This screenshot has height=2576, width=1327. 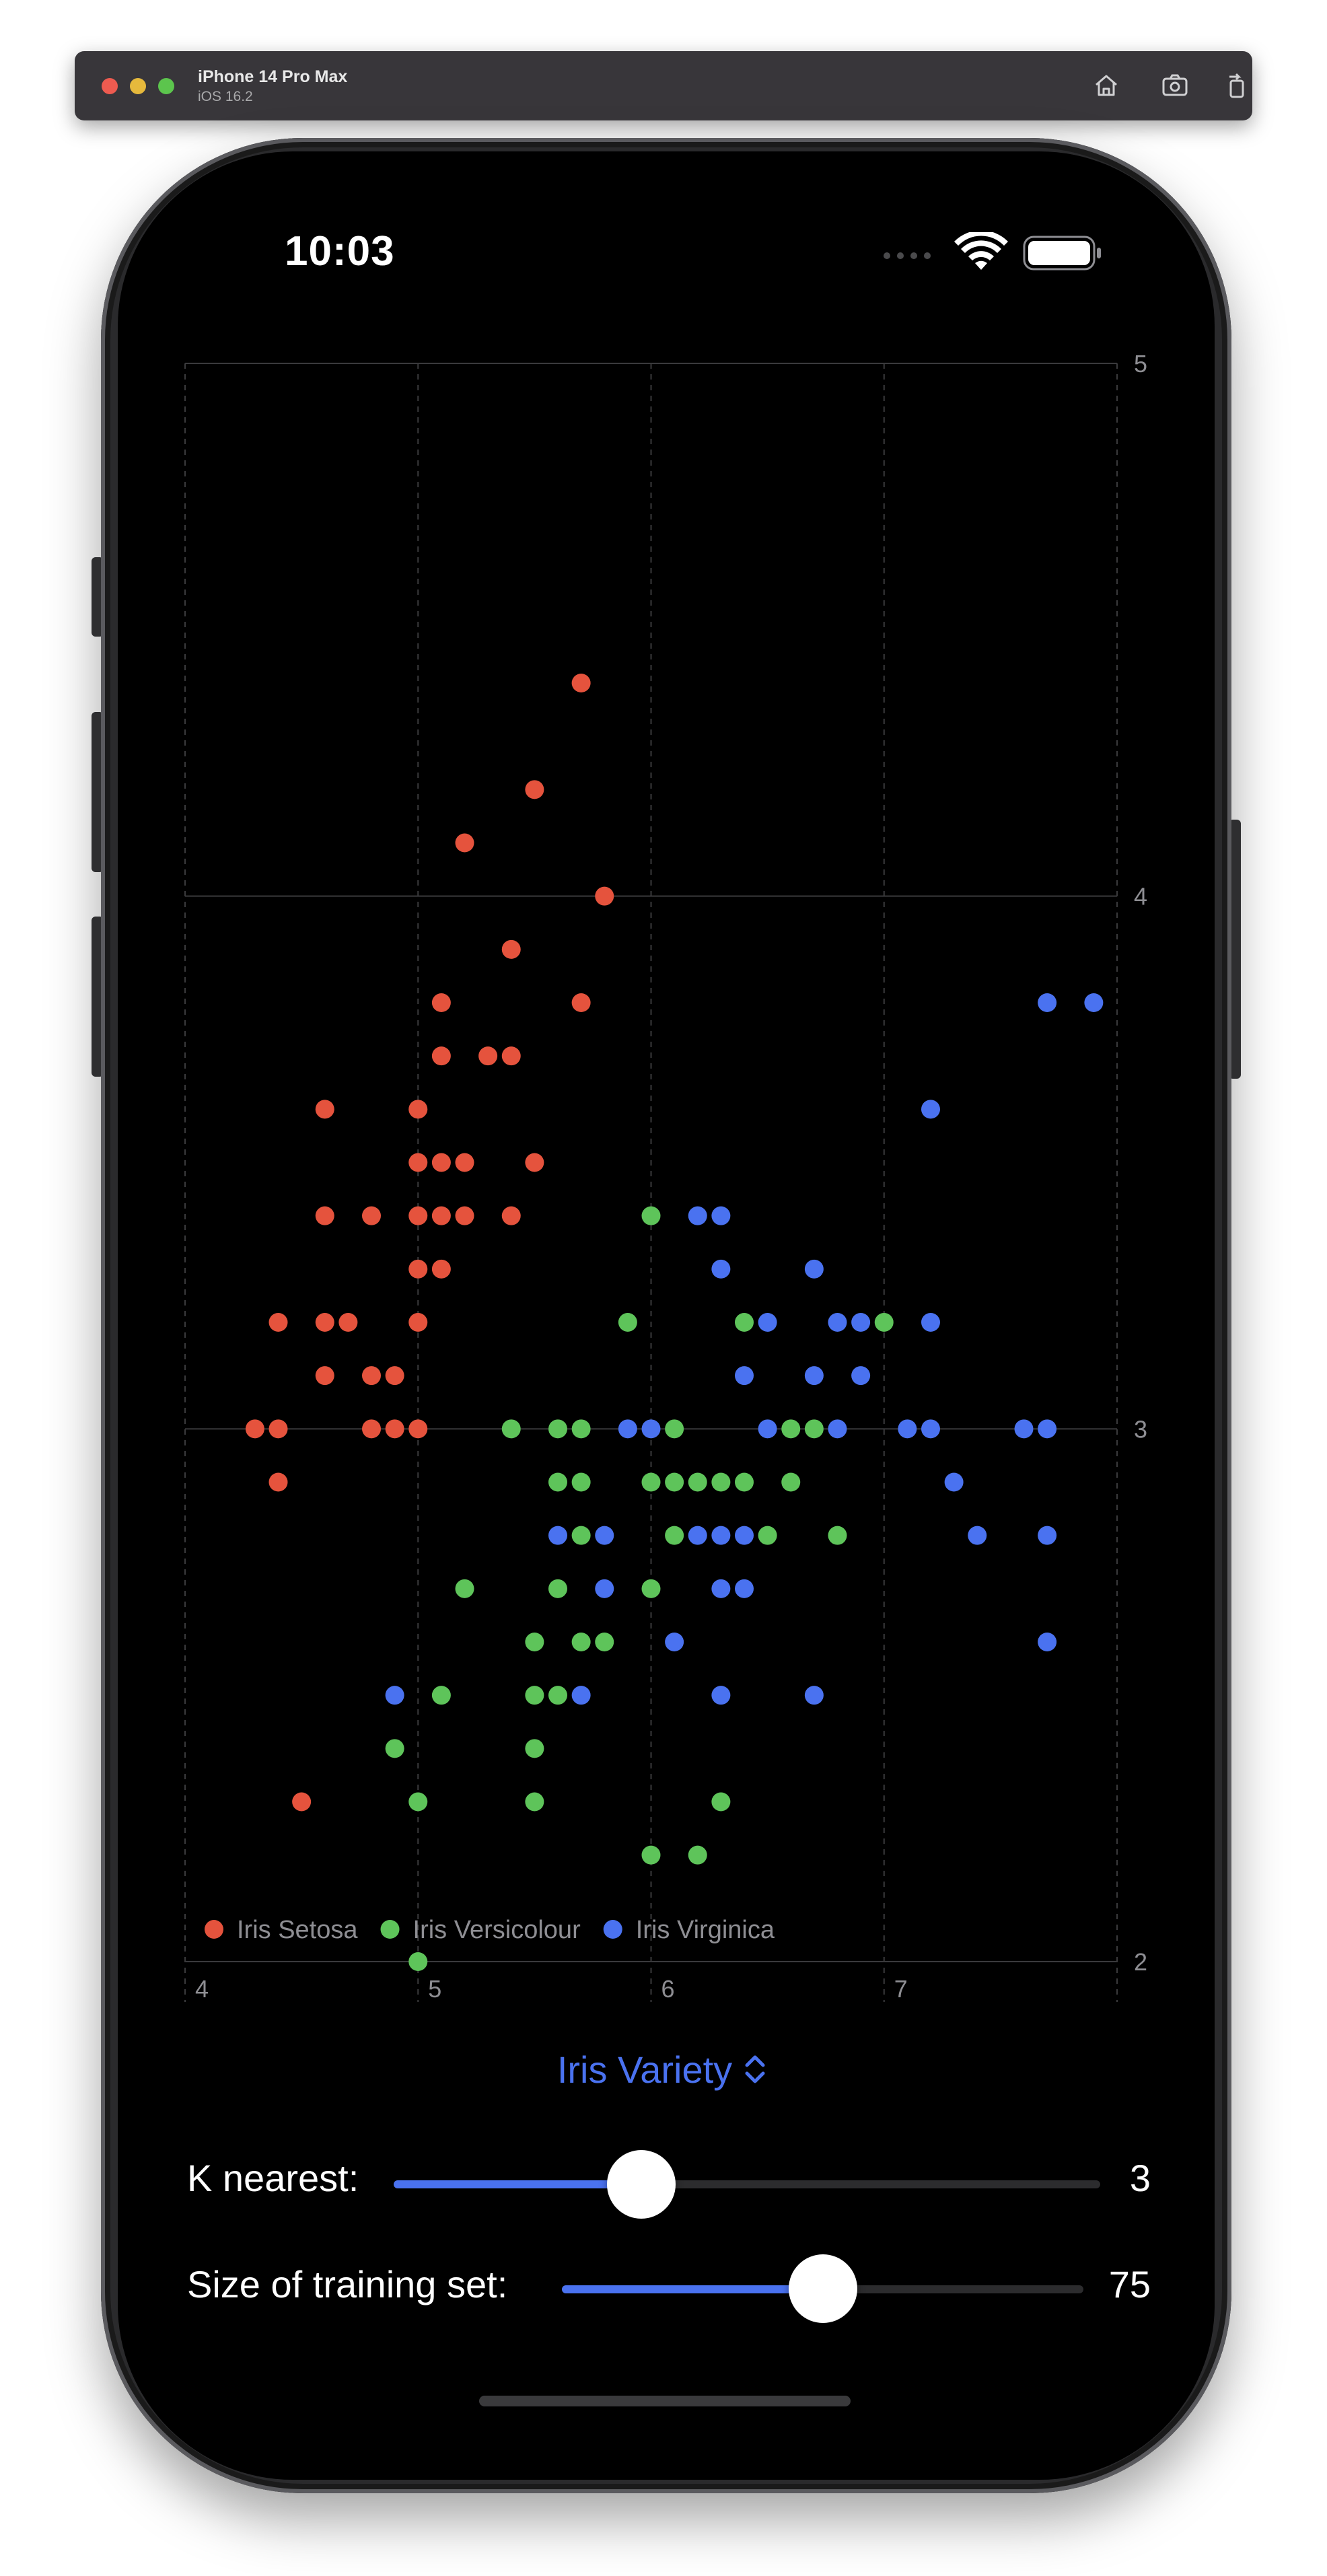 I want to click on chevron-up-down-icon, so click(x=755, y=2069).